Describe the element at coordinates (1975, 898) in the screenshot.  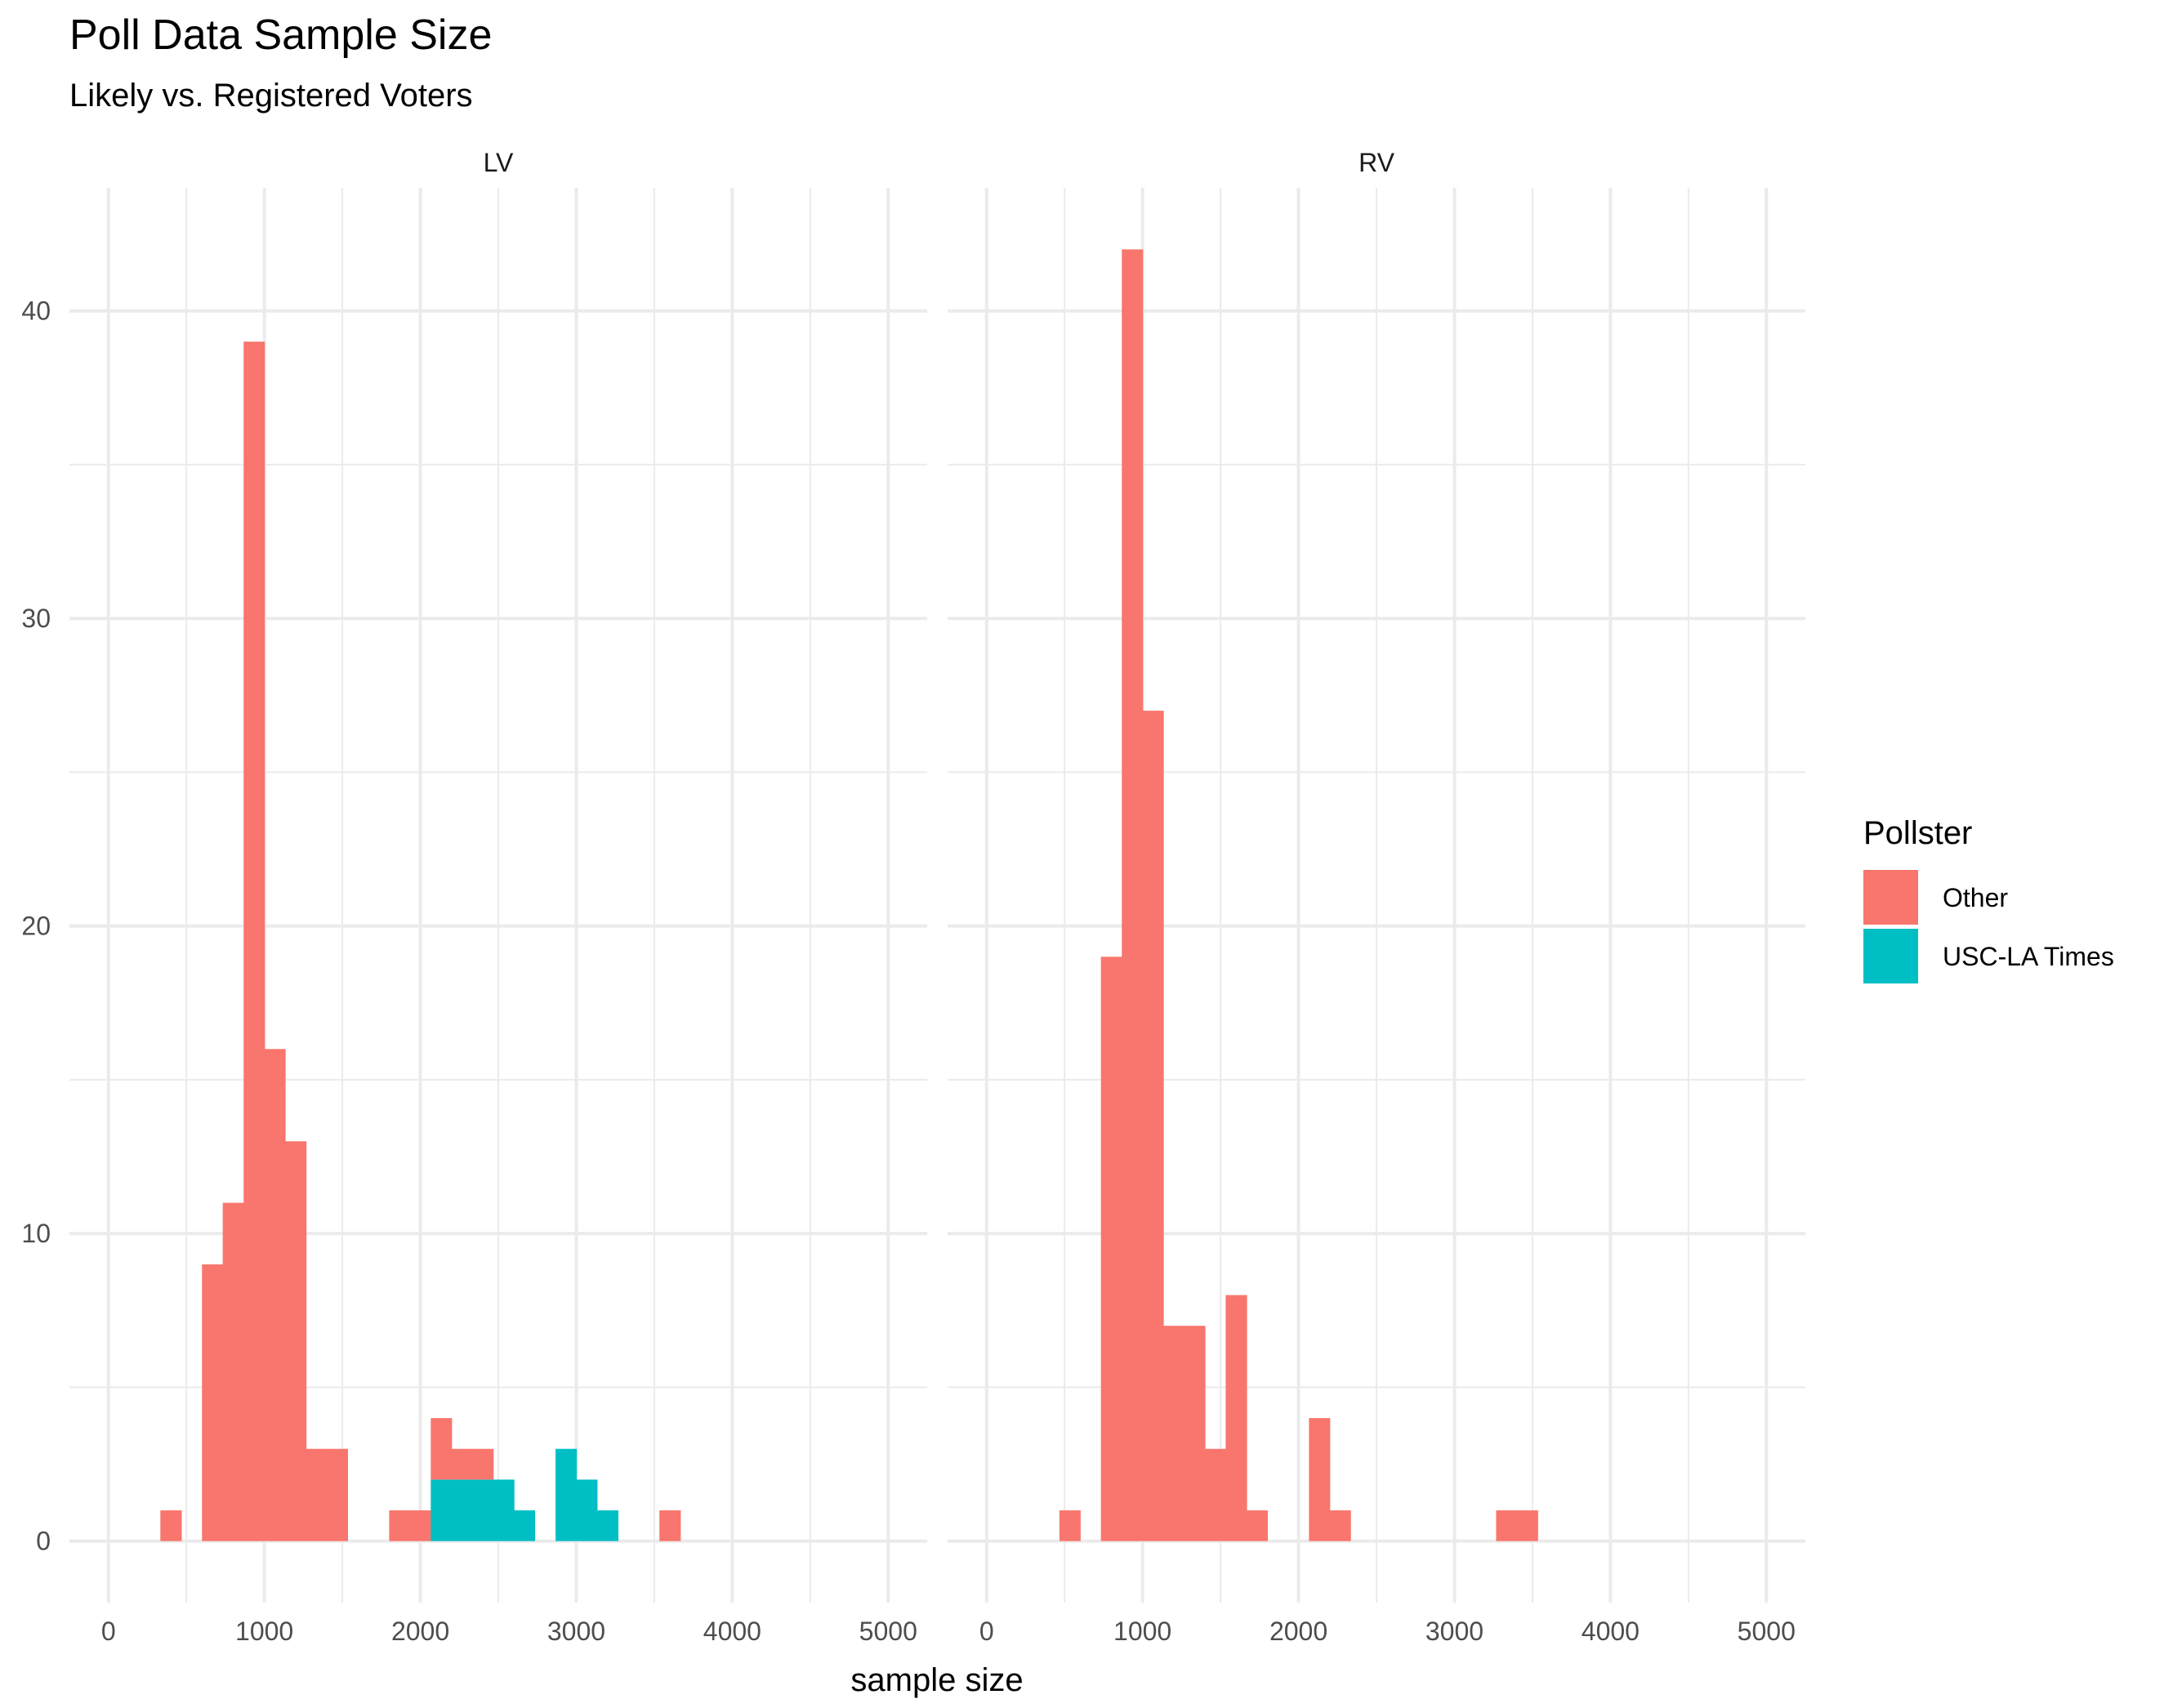
I see `legend-label: Other` at that location.